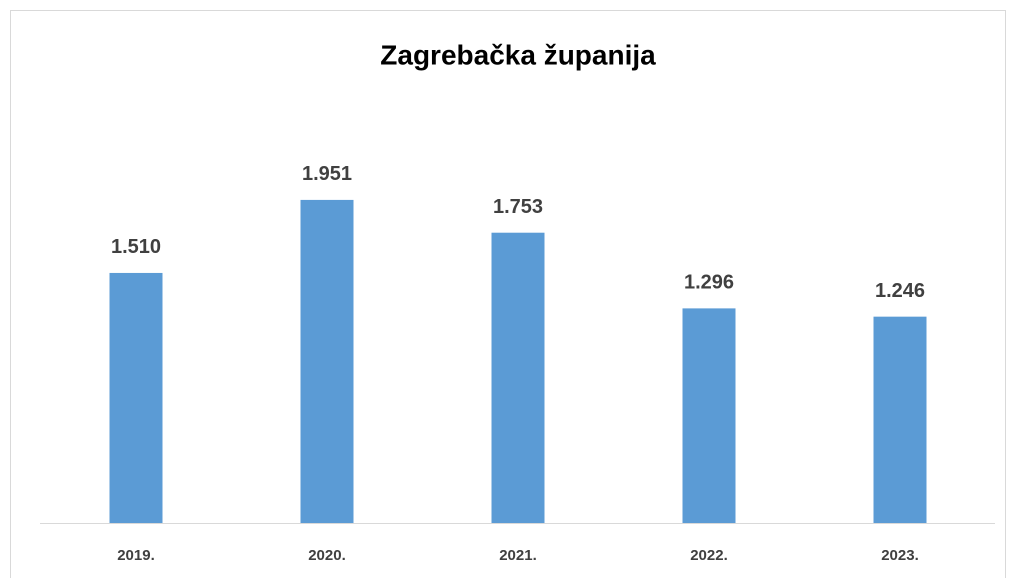 The height and width of the screenshot is (578, 1011). What do you see at coordinates (518, 54) in the screenshot?
I see `chart-title: Zagrebačka županija` at bounding box center [518, 54].